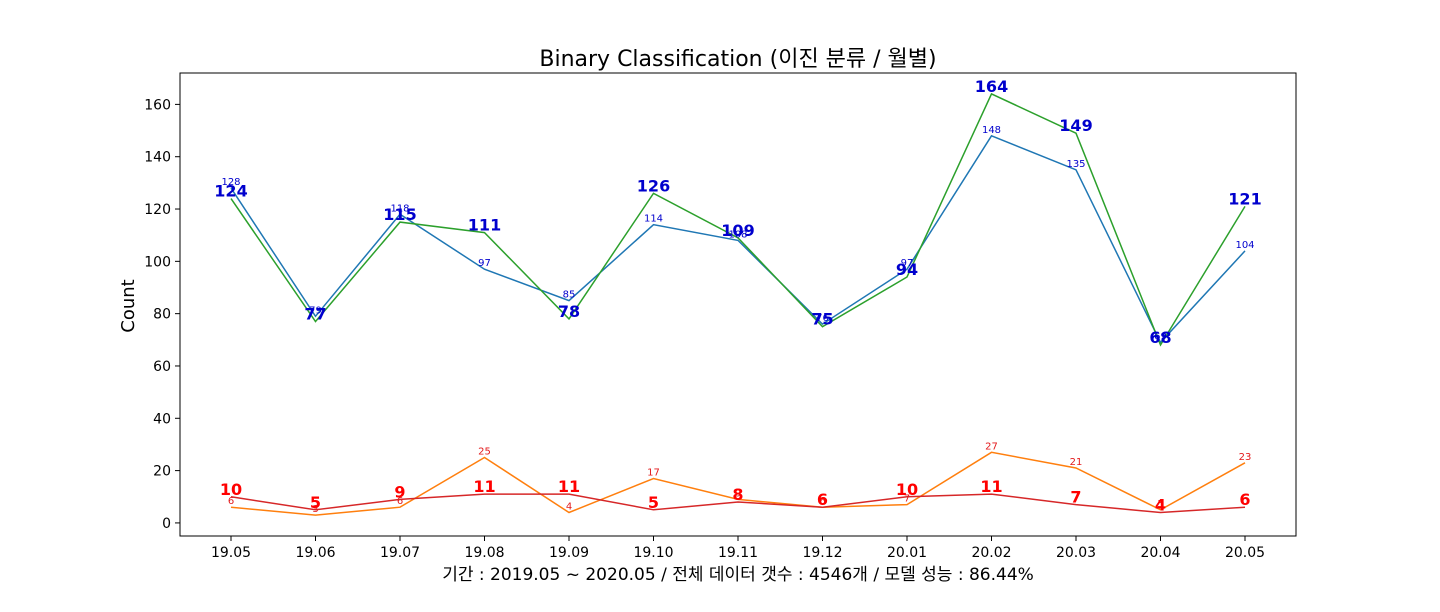  I want to click on data-label: 77, so click(315, 314).